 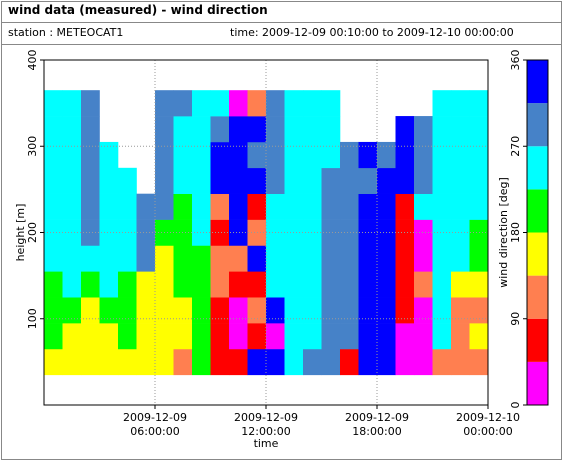 What do you see at coordinates (515, 146) in the screenshot?
I see `colorbar-tick-label: 270` at bounding box center [515, 146].